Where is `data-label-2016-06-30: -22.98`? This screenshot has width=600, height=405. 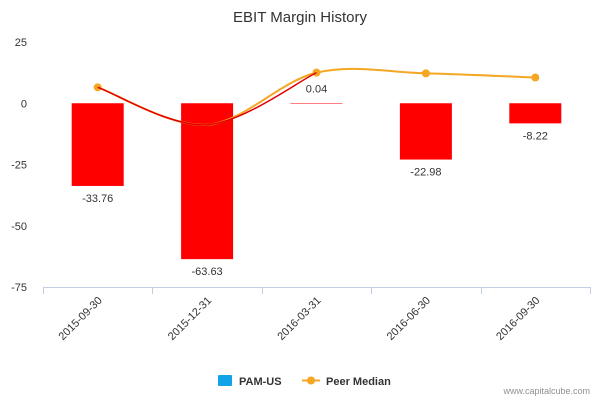 data-label-2016-06-30: -22.98 is located at coordinates (425, 173).